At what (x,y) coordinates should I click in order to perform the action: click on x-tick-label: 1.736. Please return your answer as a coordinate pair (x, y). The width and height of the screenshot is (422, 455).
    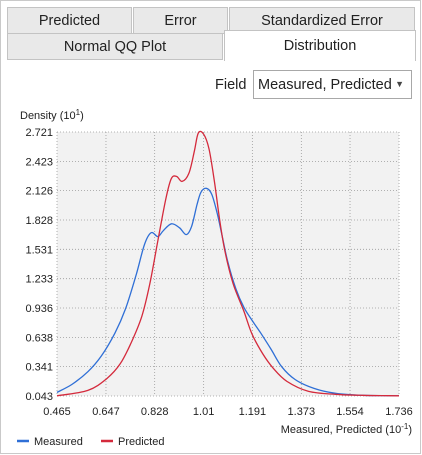
    Looking at the image, I should click on (399, 412).